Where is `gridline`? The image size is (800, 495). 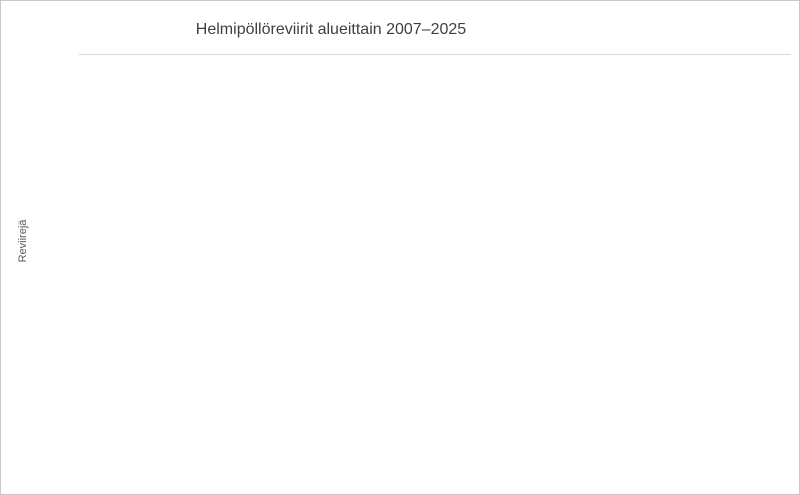
gridline is located at coordinates (435, 54).